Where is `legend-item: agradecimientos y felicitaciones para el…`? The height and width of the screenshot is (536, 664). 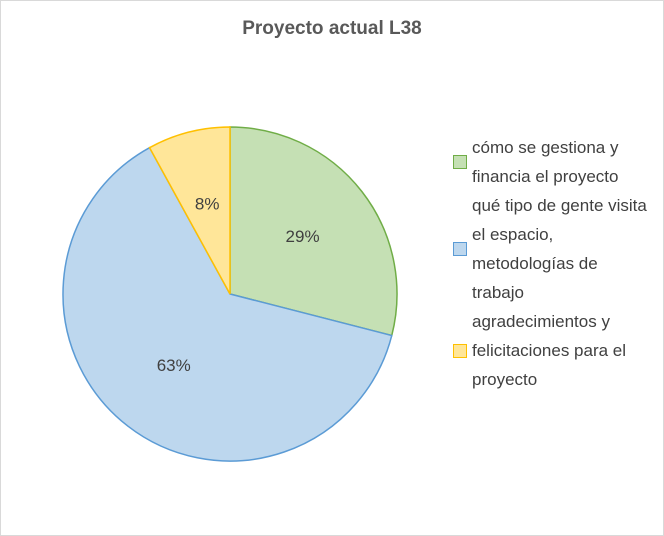
legend-item: agradecimientos y felicitaciones para el… is located at coordinates (553, 350).